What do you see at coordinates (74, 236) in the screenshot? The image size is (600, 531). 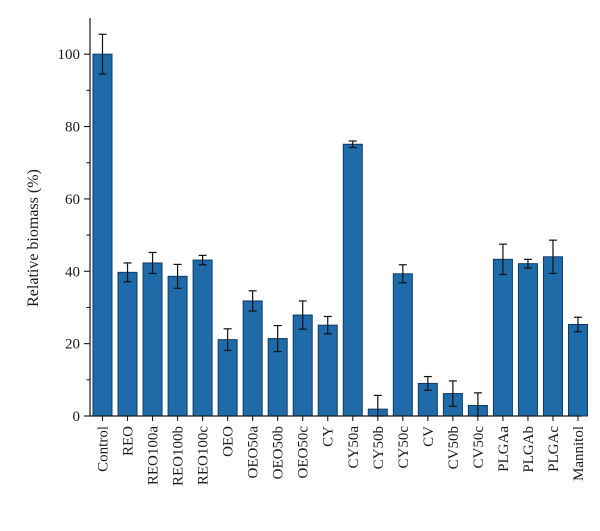 I see `y-ticks-layer: 0 20 40 60 80 100` at bounding box center [74, 236].